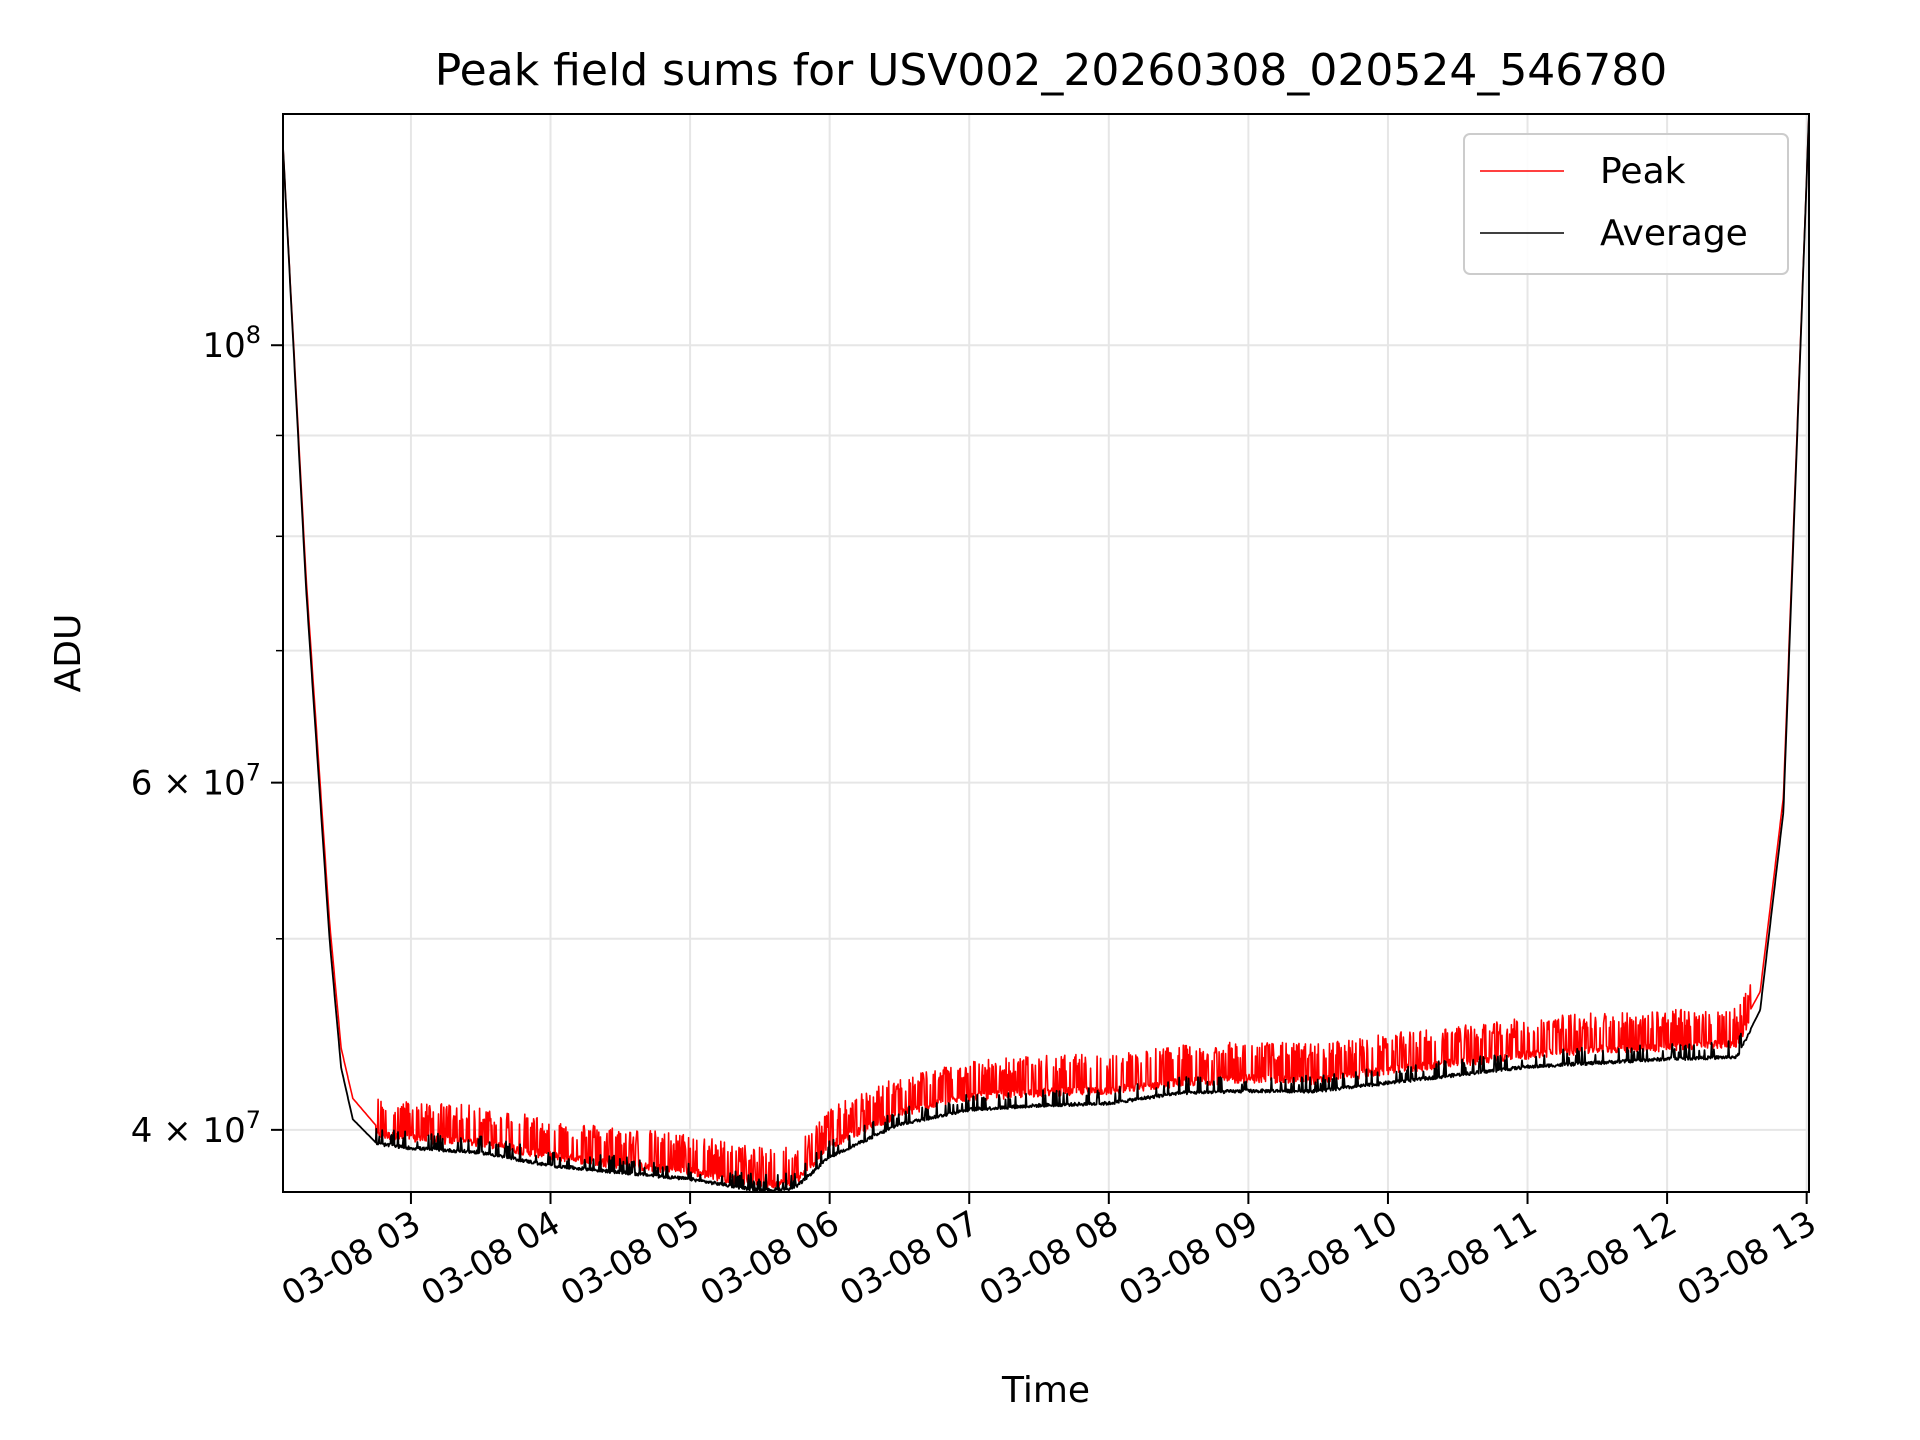 This screenshot has height=1440, width=1920. Describe the element at coordinates (68, 653) in the screenshot. I see `y-axis-label: ADU` at that location.